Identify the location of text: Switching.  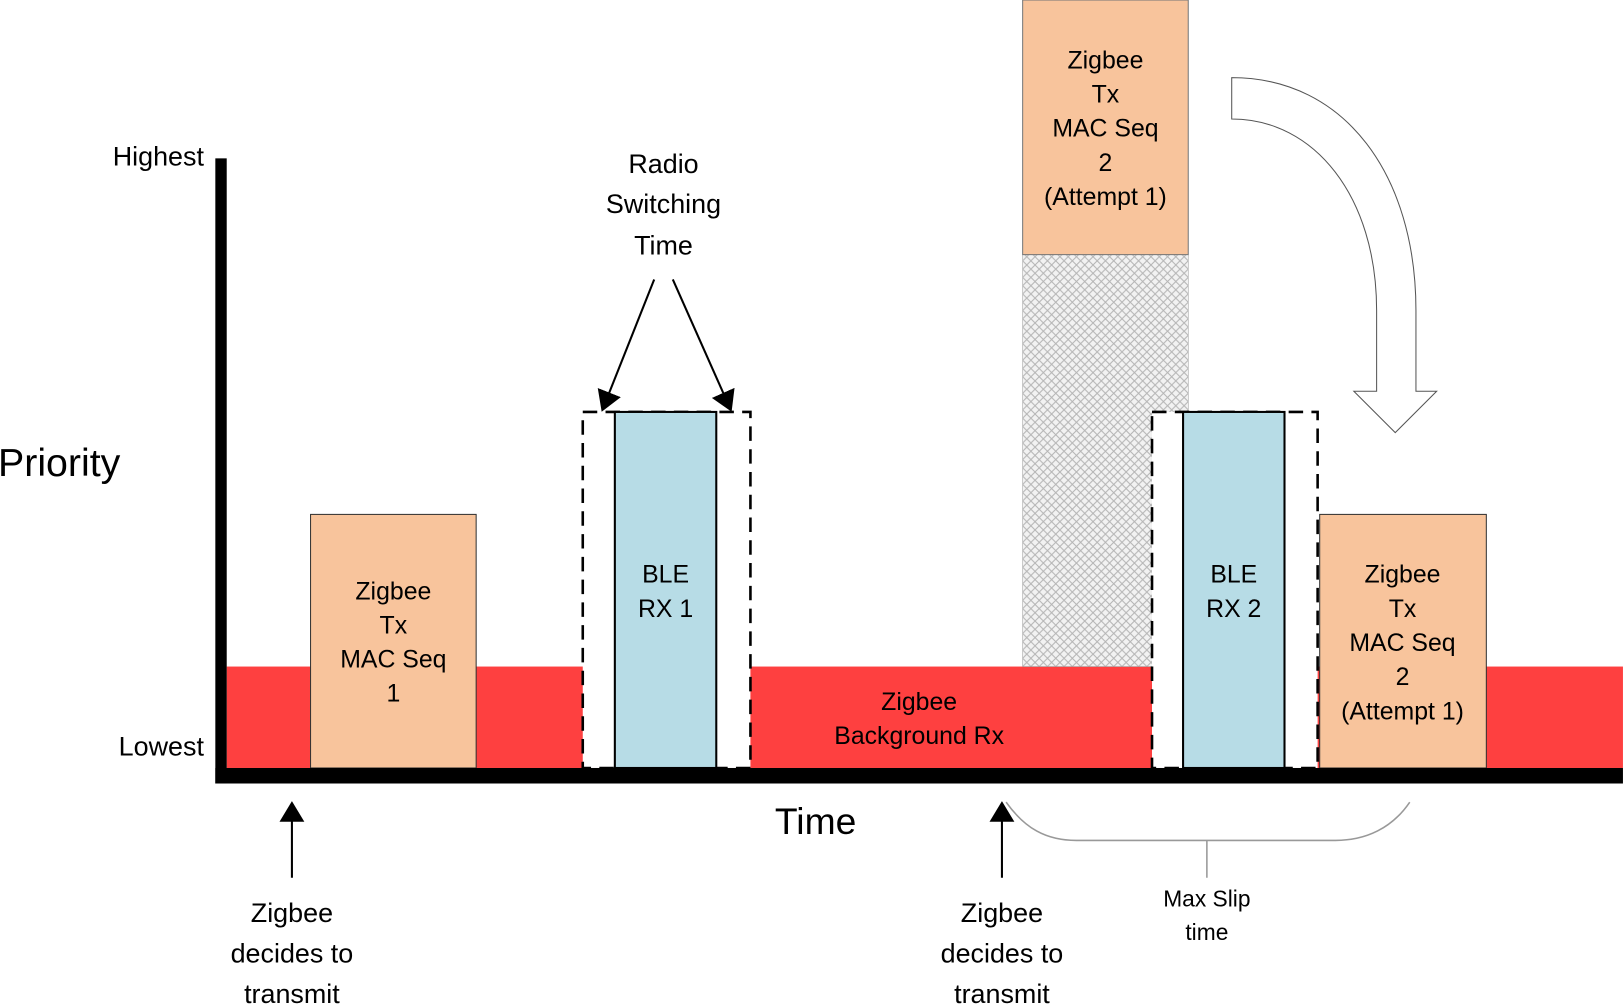
(663, 204).